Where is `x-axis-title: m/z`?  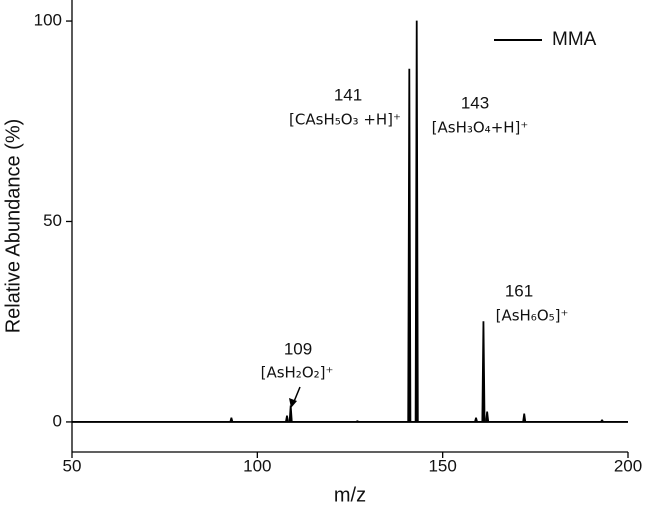
x-axis-title: m/z is located at coordinates (350, 495).